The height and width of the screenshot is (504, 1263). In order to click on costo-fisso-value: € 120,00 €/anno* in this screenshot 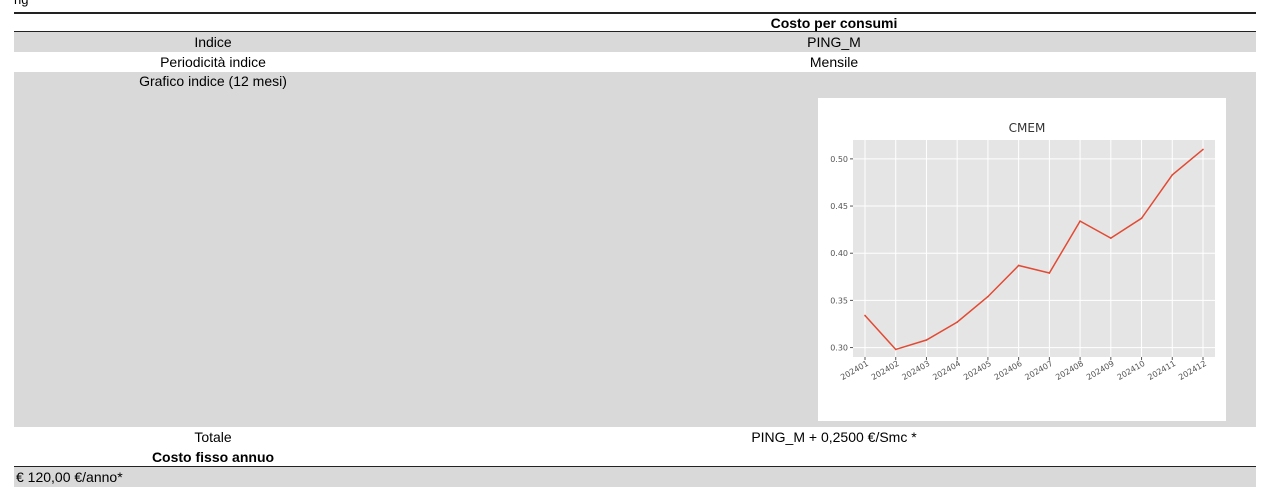, I will do `click(69, 477)`.